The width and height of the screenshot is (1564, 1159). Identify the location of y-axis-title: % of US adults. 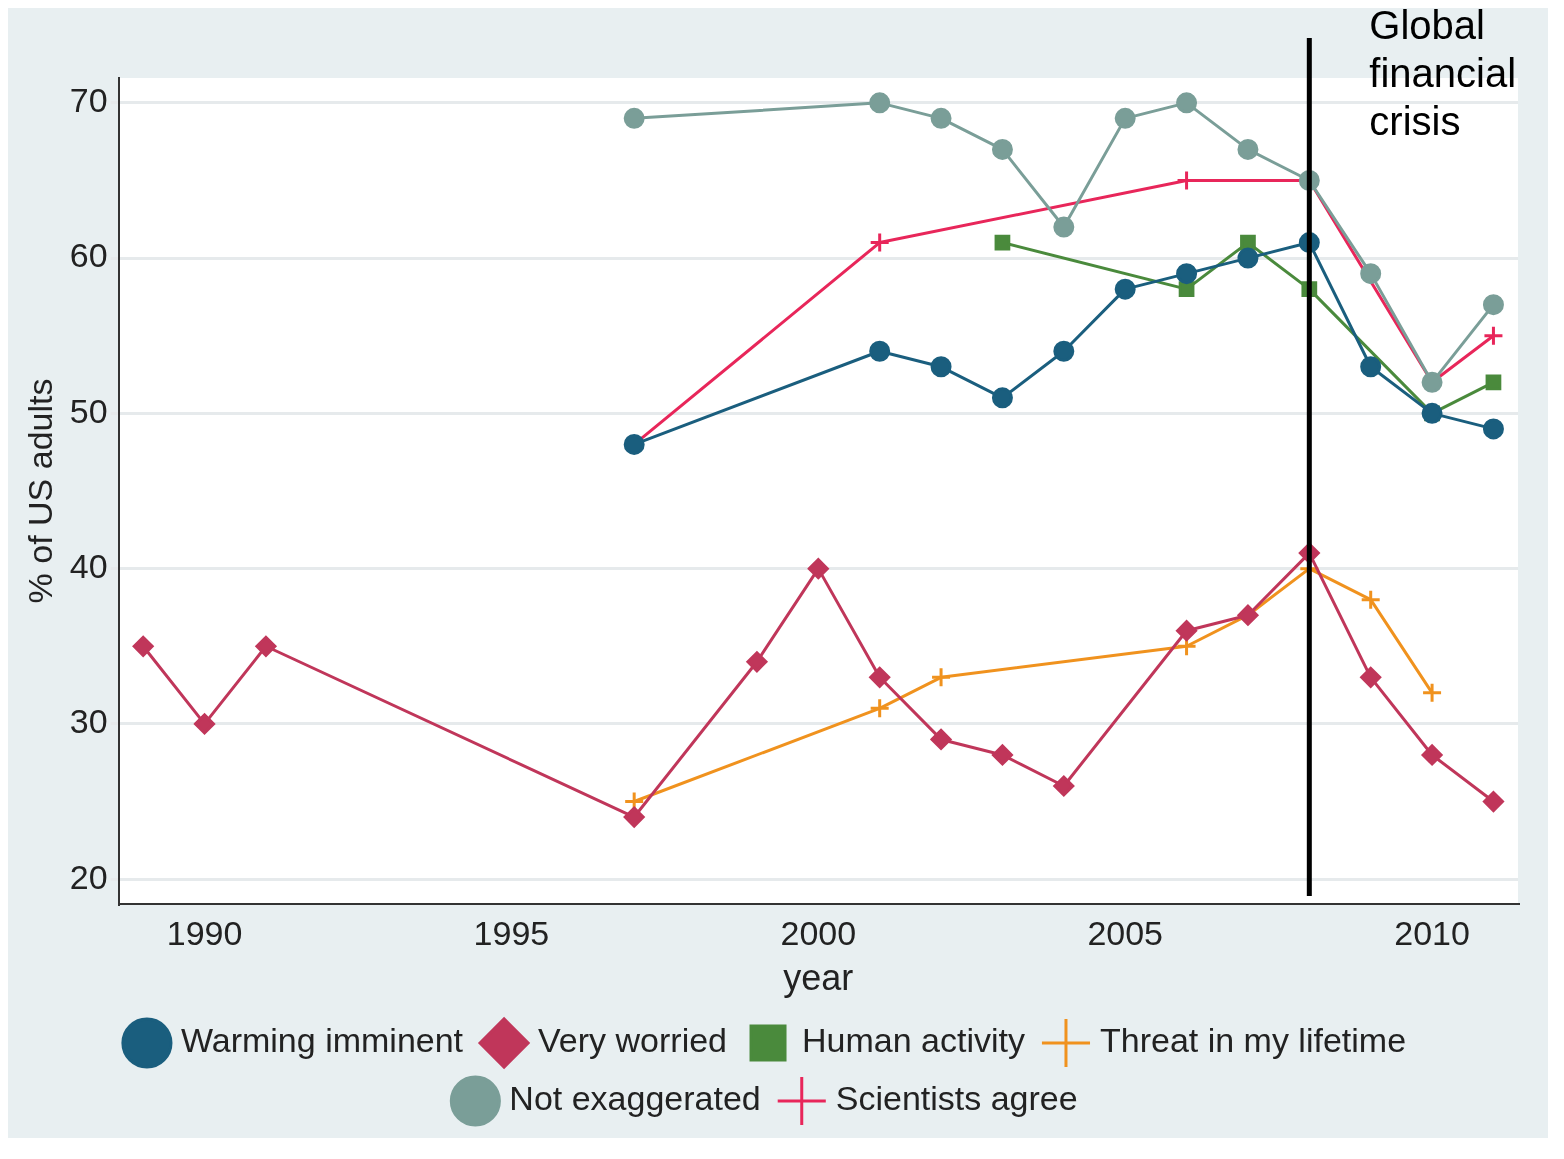
(39, 491).